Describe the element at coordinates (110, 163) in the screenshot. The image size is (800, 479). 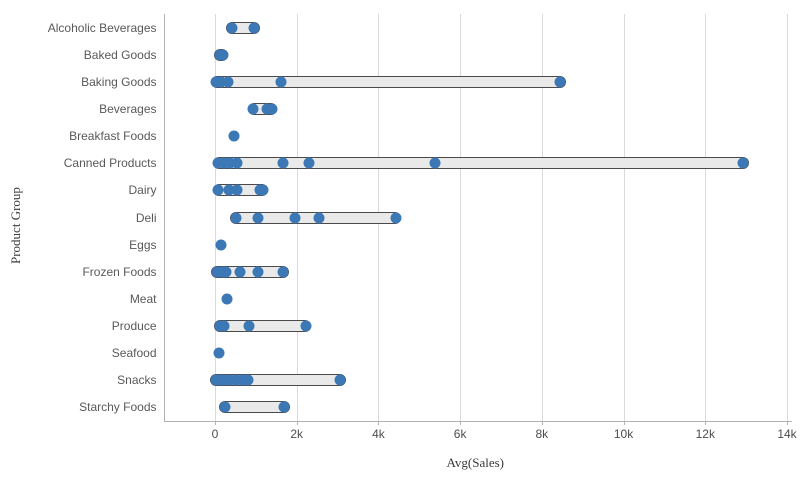
I see `category-label: Canned Products` at that location.